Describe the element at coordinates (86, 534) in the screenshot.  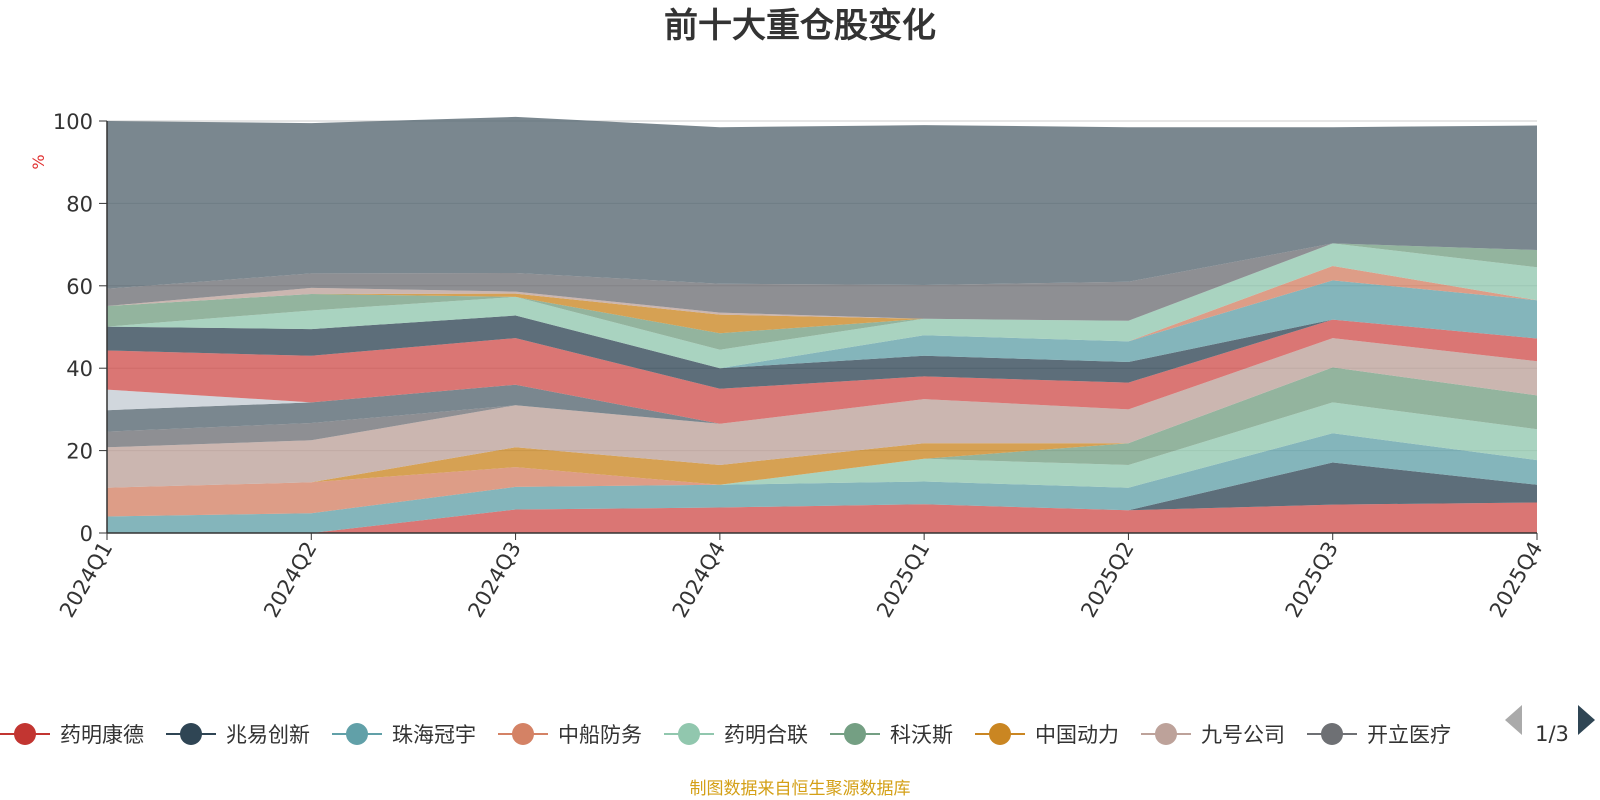
I see `y-tick-label: 0` at that location.